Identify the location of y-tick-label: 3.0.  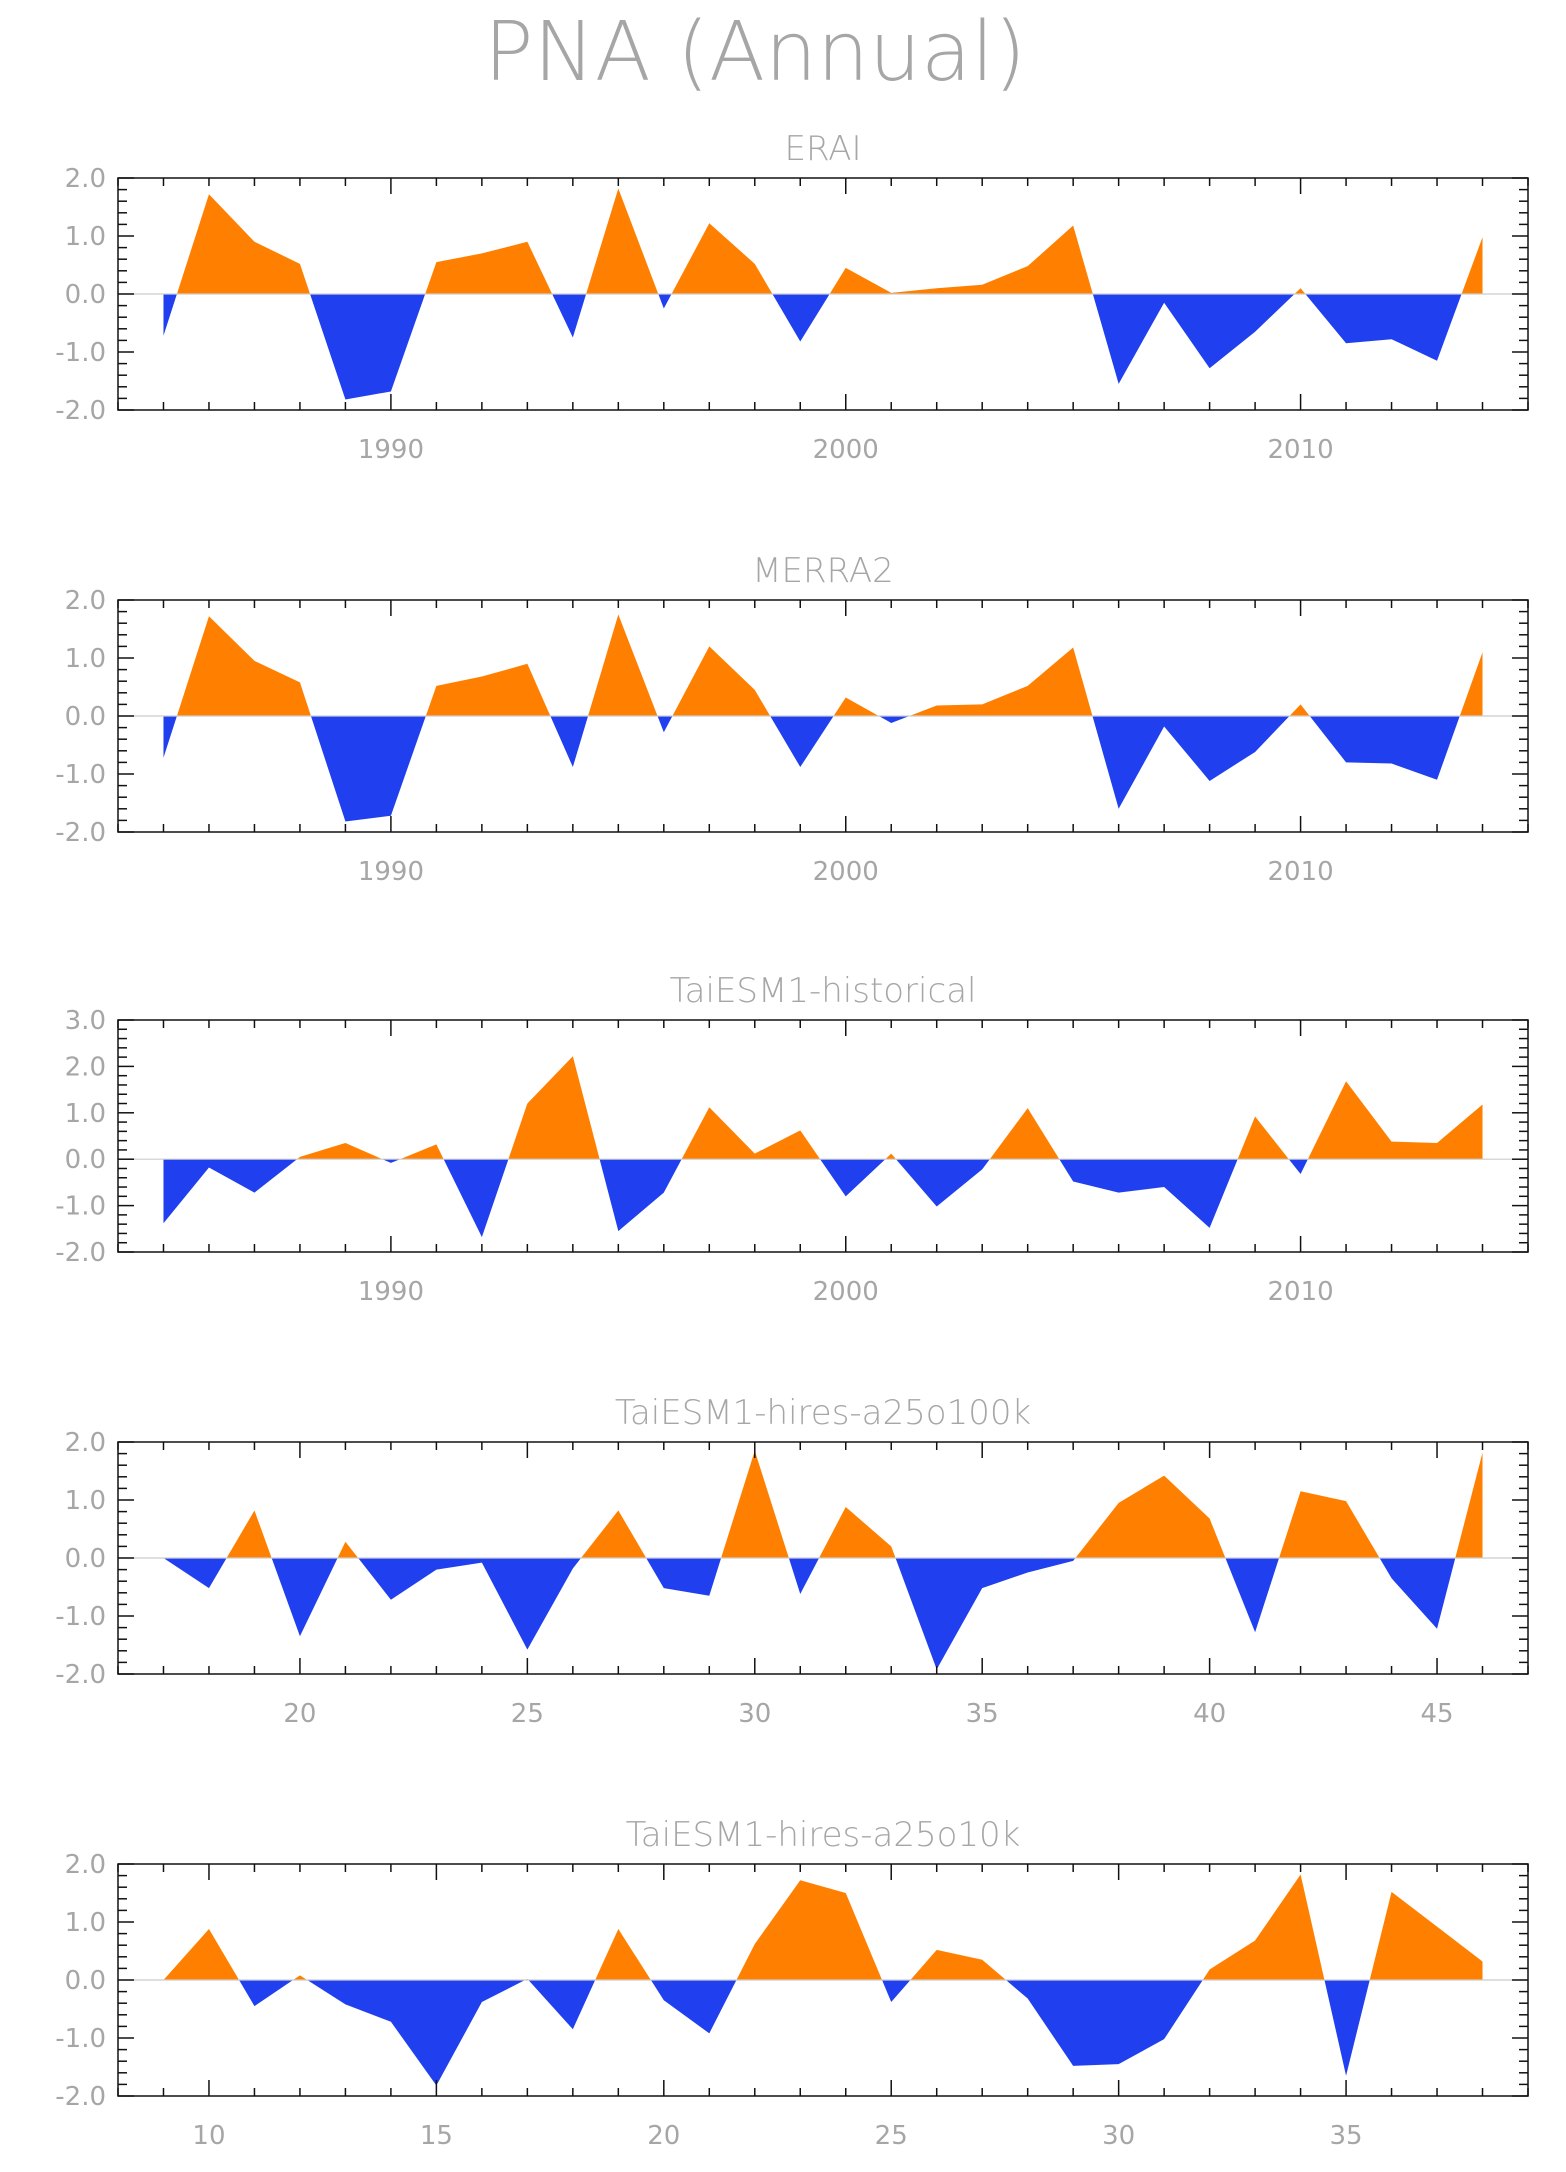
(85, 1021).